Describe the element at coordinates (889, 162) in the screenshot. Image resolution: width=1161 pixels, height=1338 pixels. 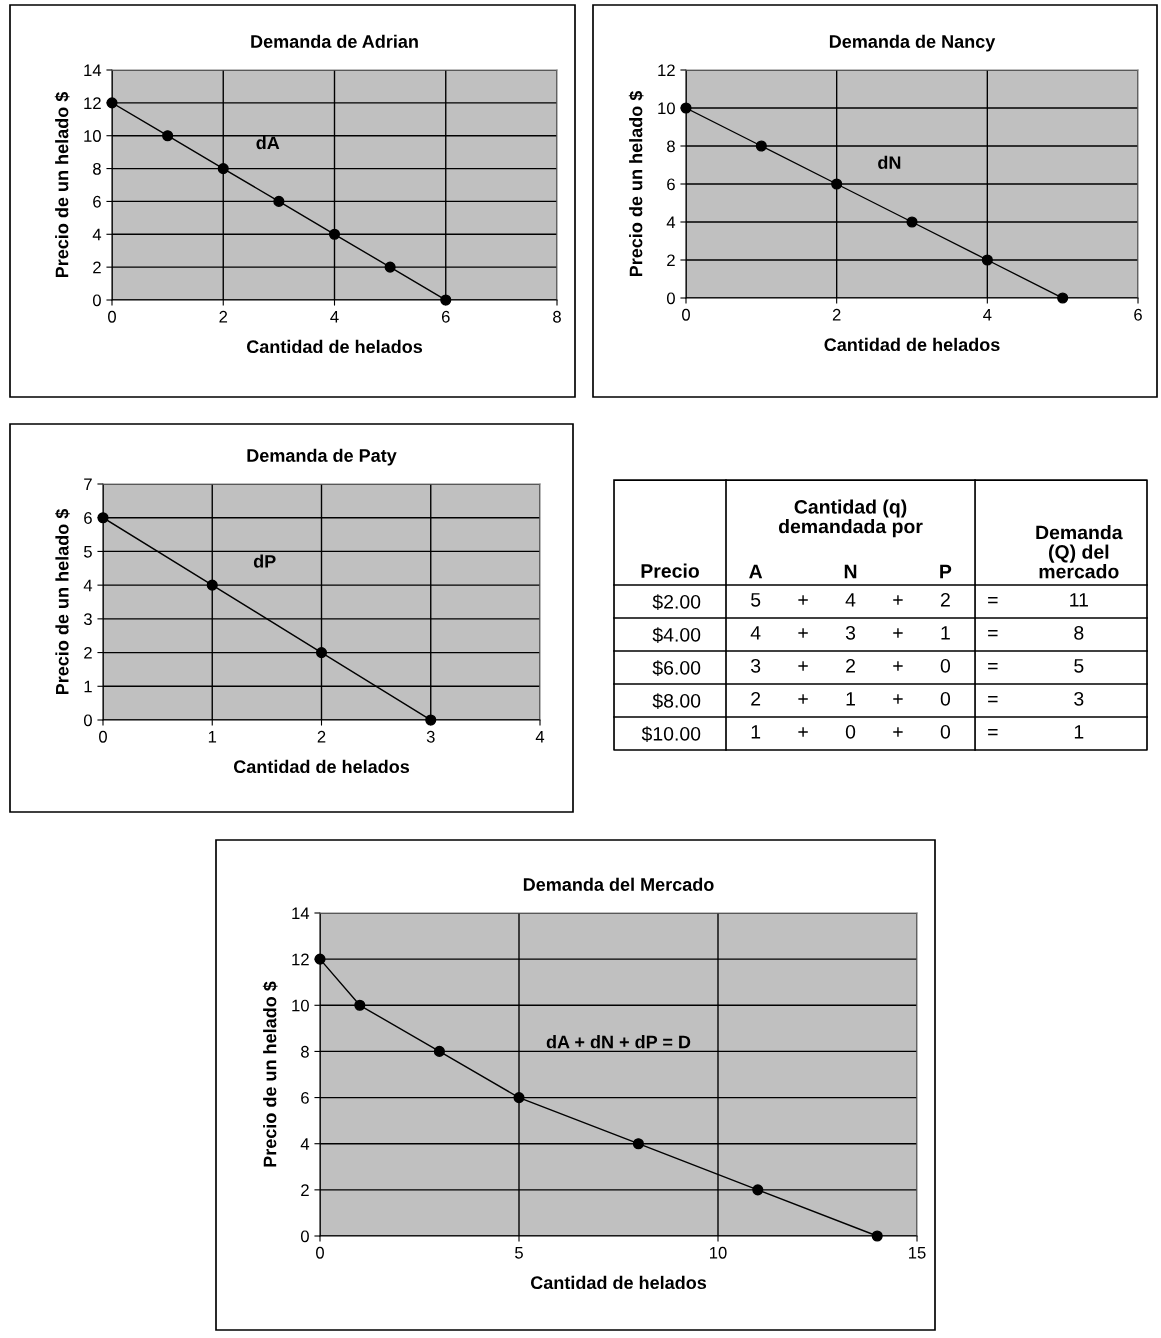
I see `annotation: dN` at that location.